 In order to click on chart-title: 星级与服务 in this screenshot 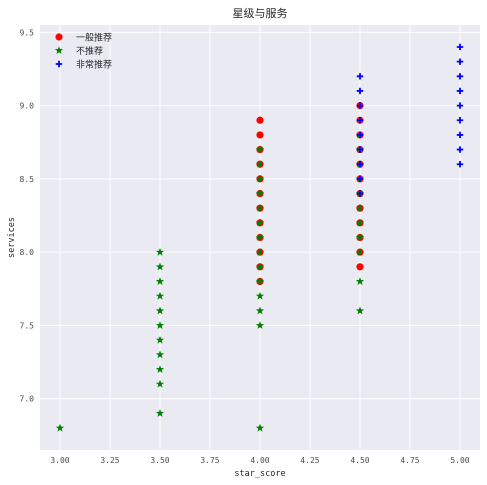, I will do `click(260, 13)`.